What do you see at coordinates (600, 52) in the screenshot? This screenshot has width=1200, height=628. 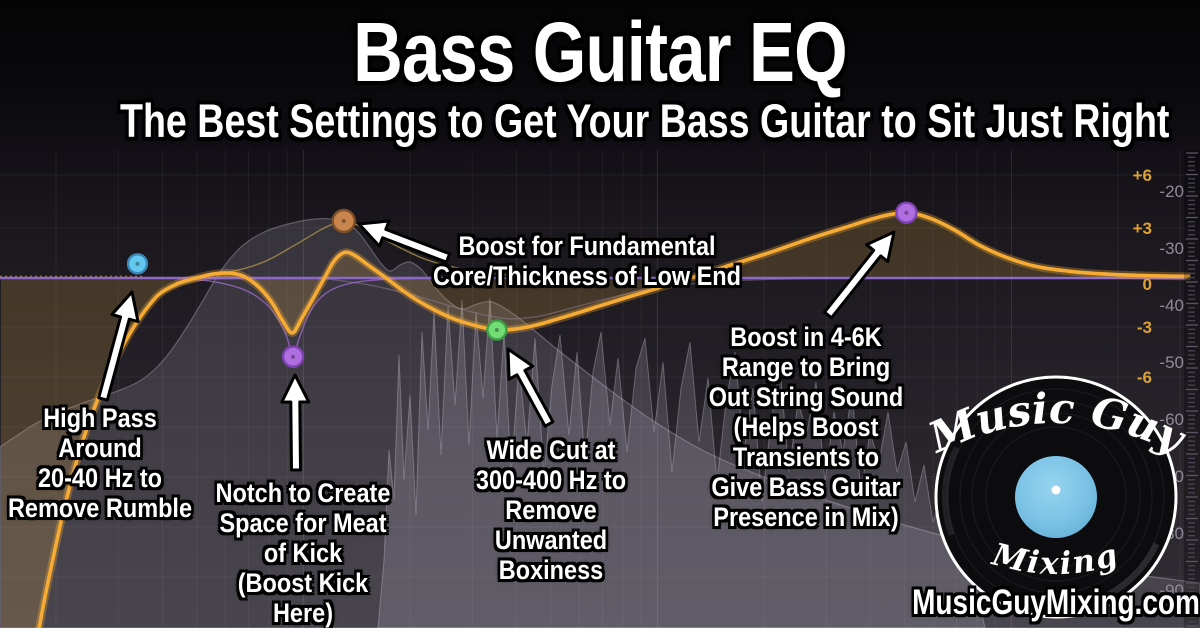 I see `page-title: Bass Guitar EQ` at bounding box center [600, 52].